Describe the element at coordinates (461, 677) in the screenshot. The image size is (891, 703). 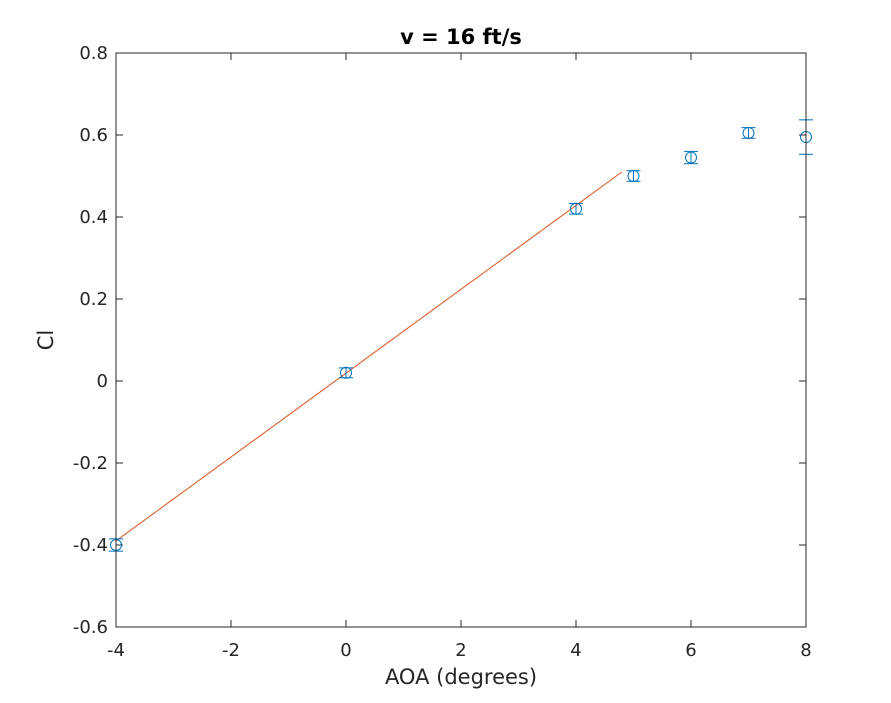
I see `x-axis-label: AOA (degrees)` at that location.